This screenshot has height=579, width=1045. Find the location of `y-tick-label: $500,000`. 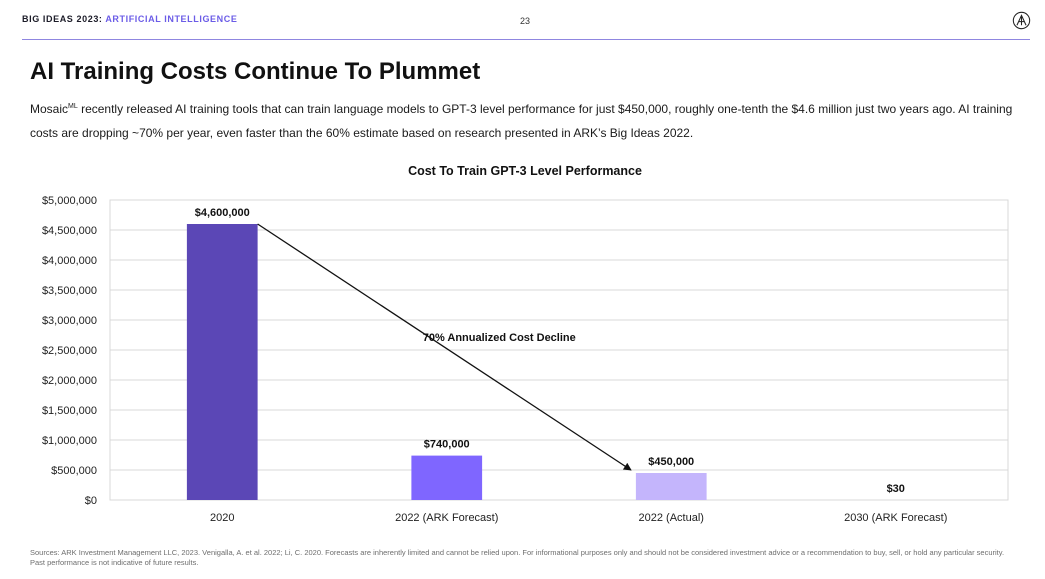

y-tick-label: $500,000 is located at coordinates (74, 471).